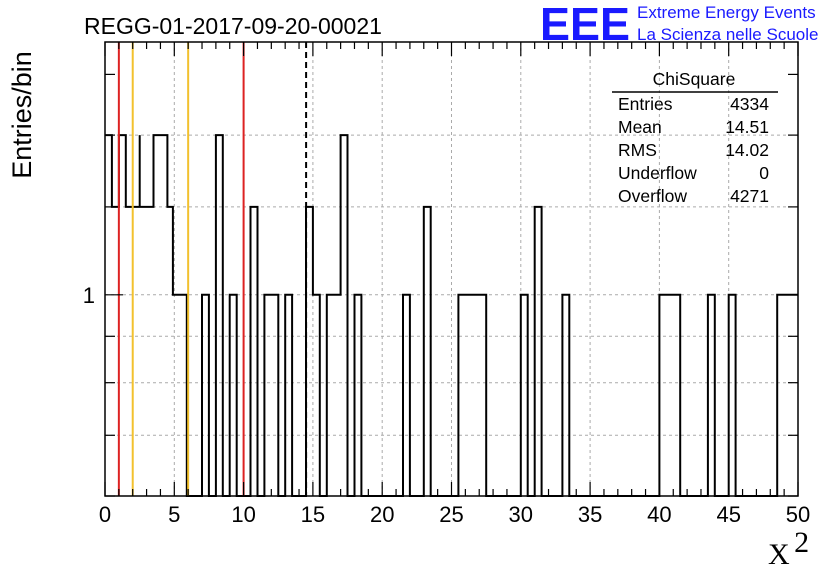  I want to click on x-tick-label: 0, so click(105, 514).